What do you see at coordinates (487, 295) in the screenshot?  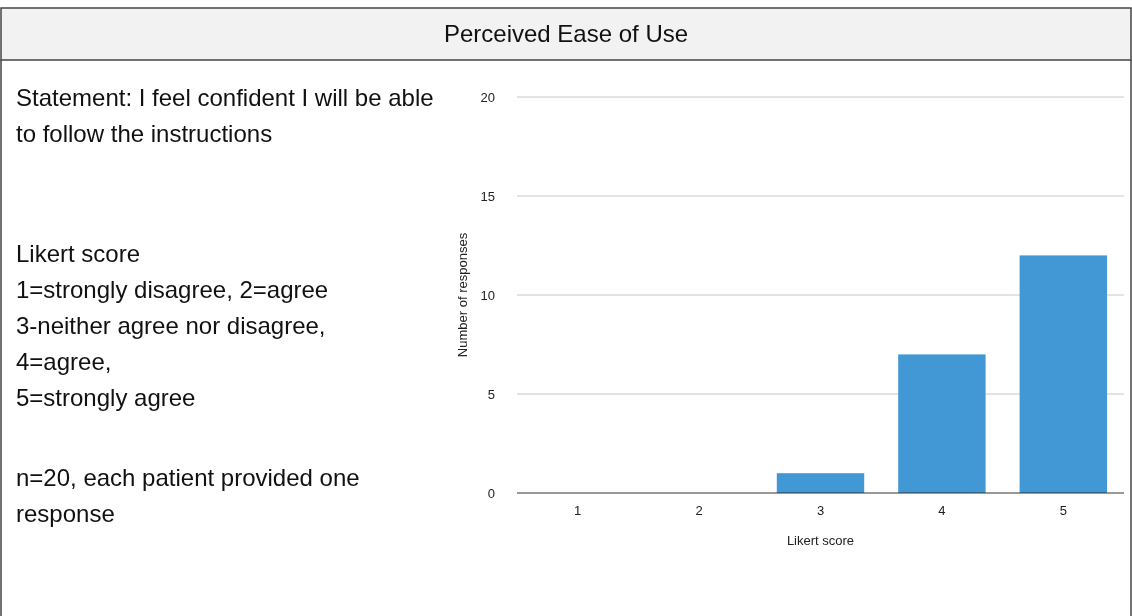 I see `y-tick-label: 10` at bounding box center [487, 295].